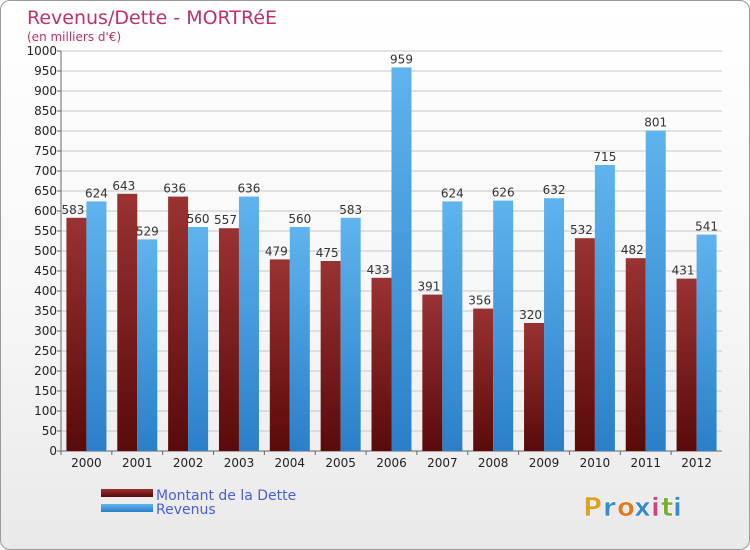 The image size is (750, 550). I want to click on bar-revenue-2012, so click(706, 342).